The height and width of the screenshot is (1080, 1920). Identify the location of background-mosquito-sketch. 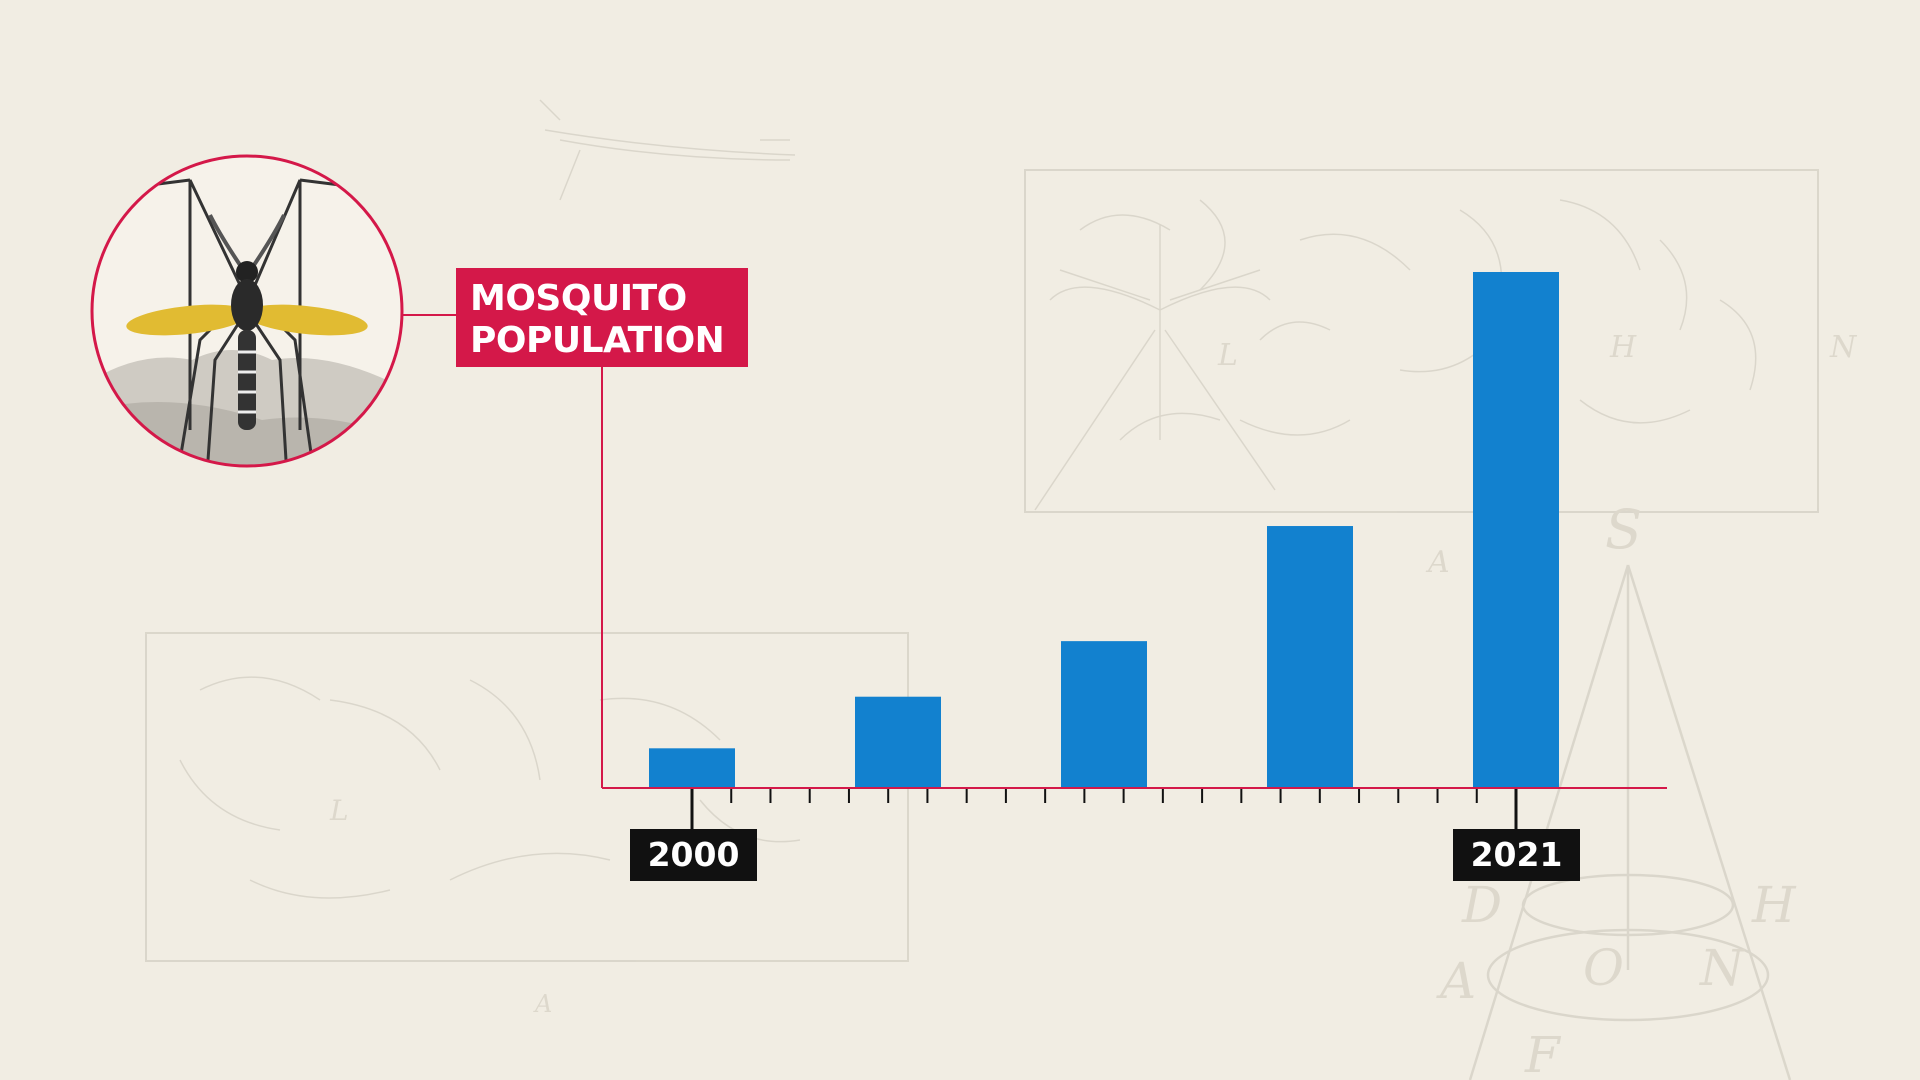
(1155, 368).